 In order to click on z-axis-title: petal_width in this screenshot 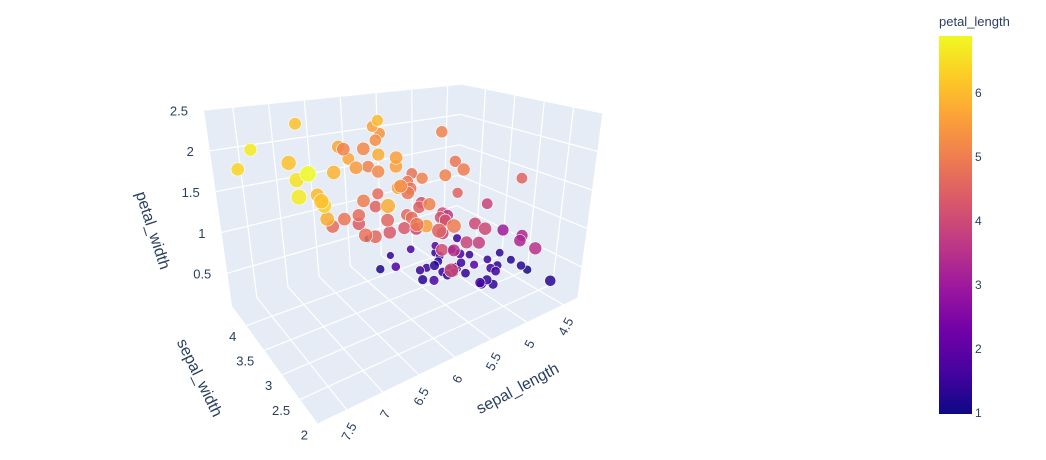, I will do `click(152, 230)`.